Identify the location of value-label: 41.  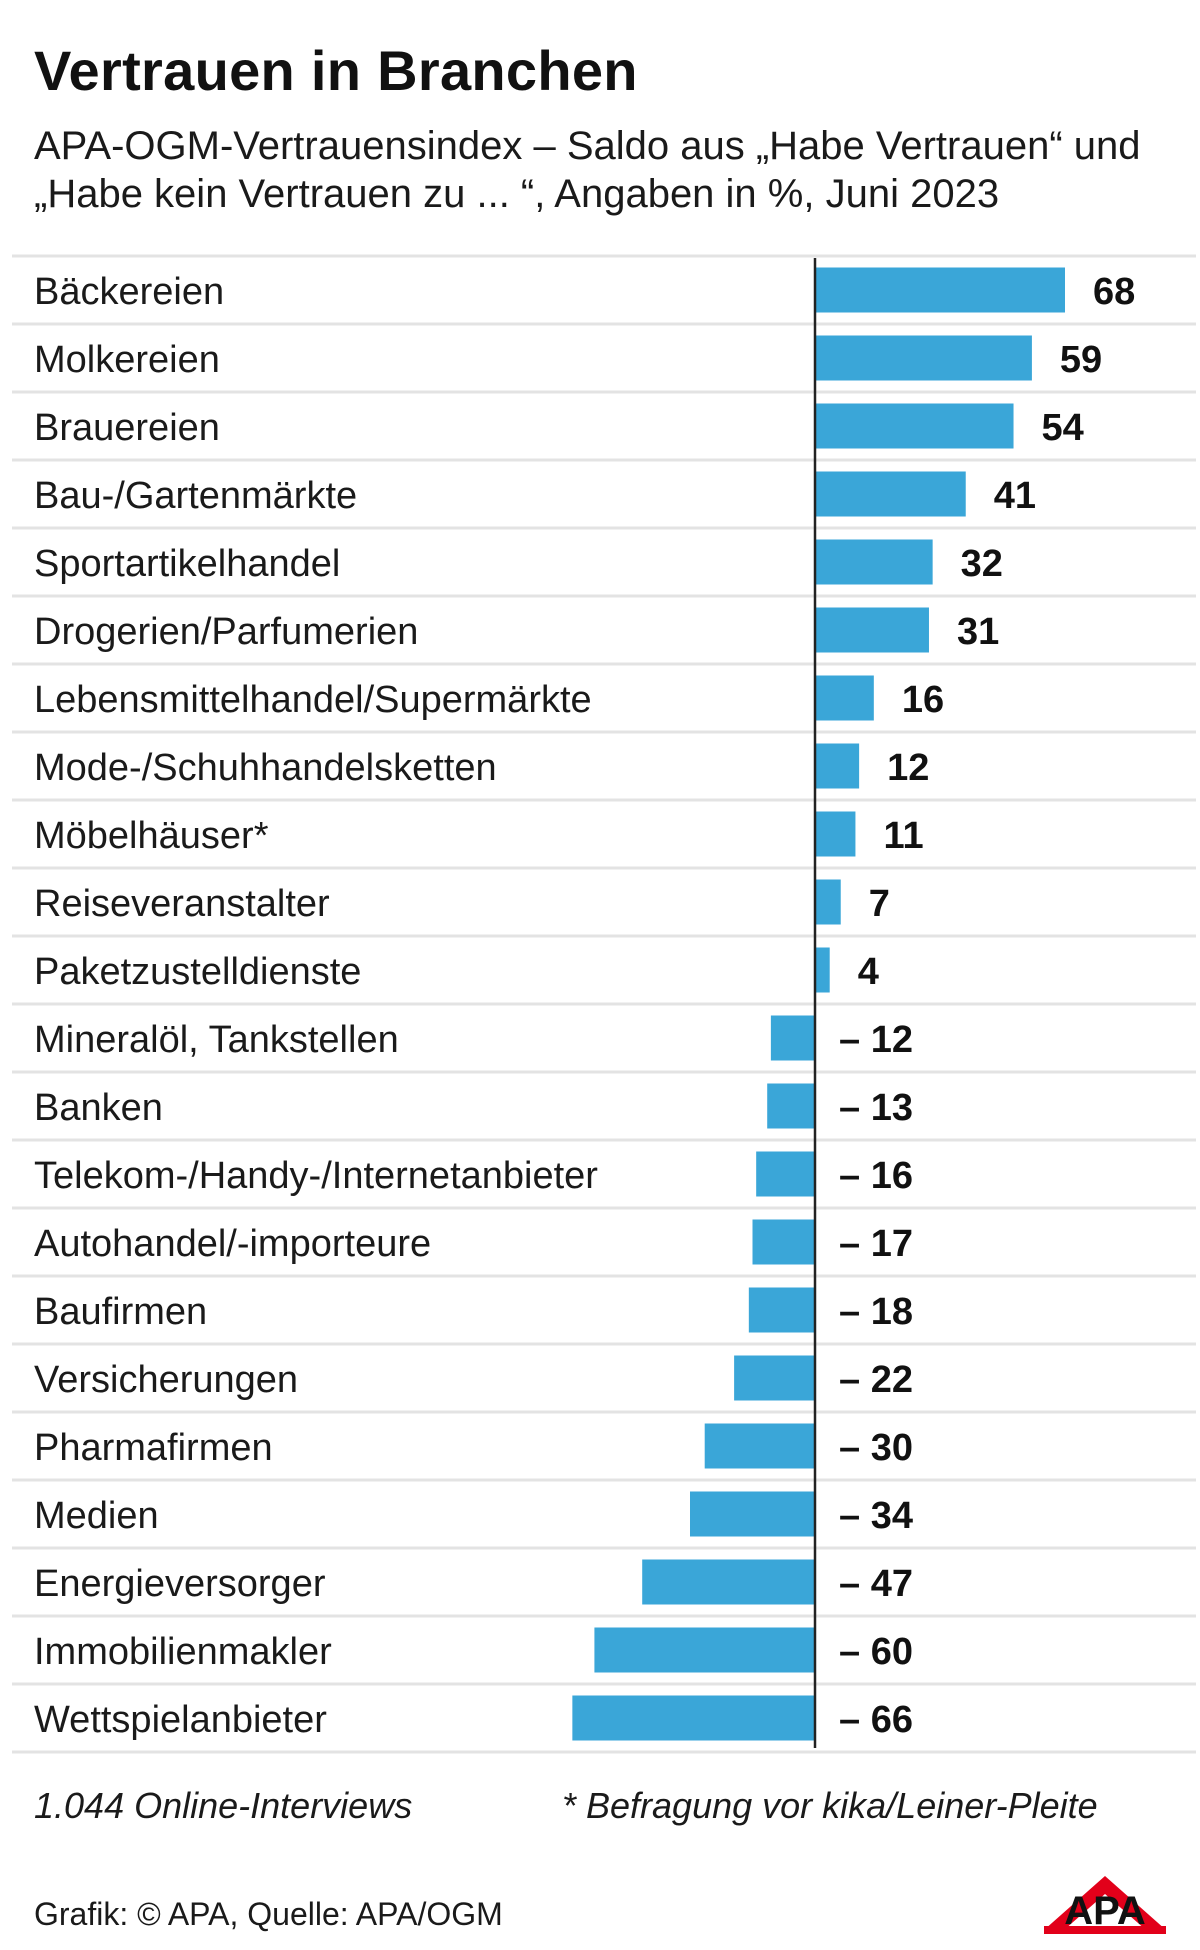
(1015, 496).